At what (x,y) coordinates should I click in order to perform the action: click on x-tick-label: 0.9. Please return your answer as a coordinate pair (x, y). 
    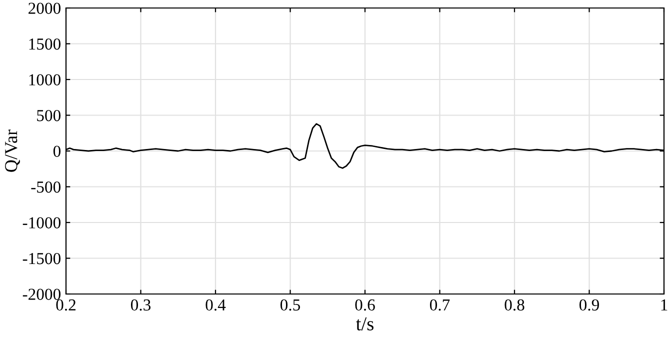
    Looking at the image, I should click on (589, 305).